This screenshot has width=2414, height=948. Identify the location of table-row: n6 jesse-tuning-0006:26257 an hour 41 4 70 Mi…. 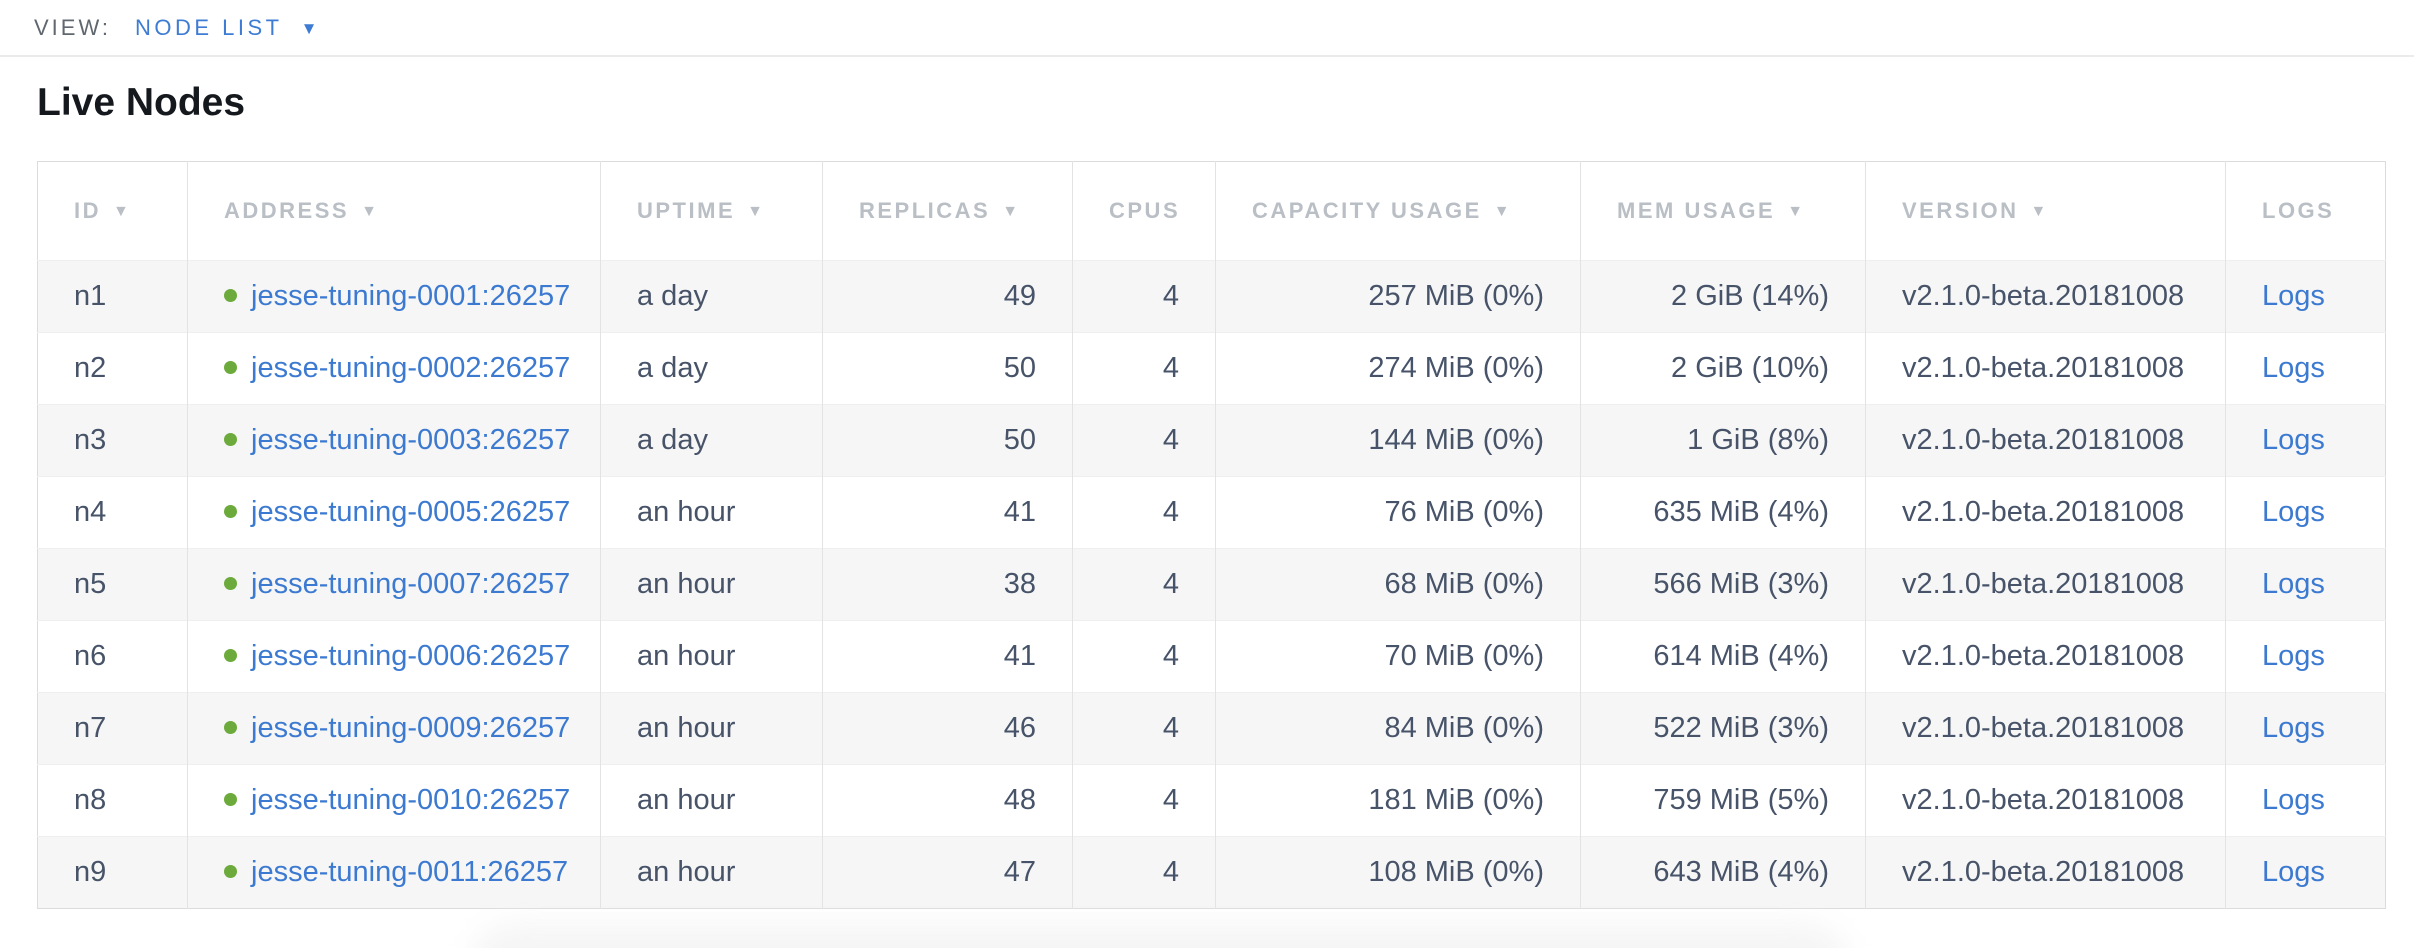
(1211, 656).